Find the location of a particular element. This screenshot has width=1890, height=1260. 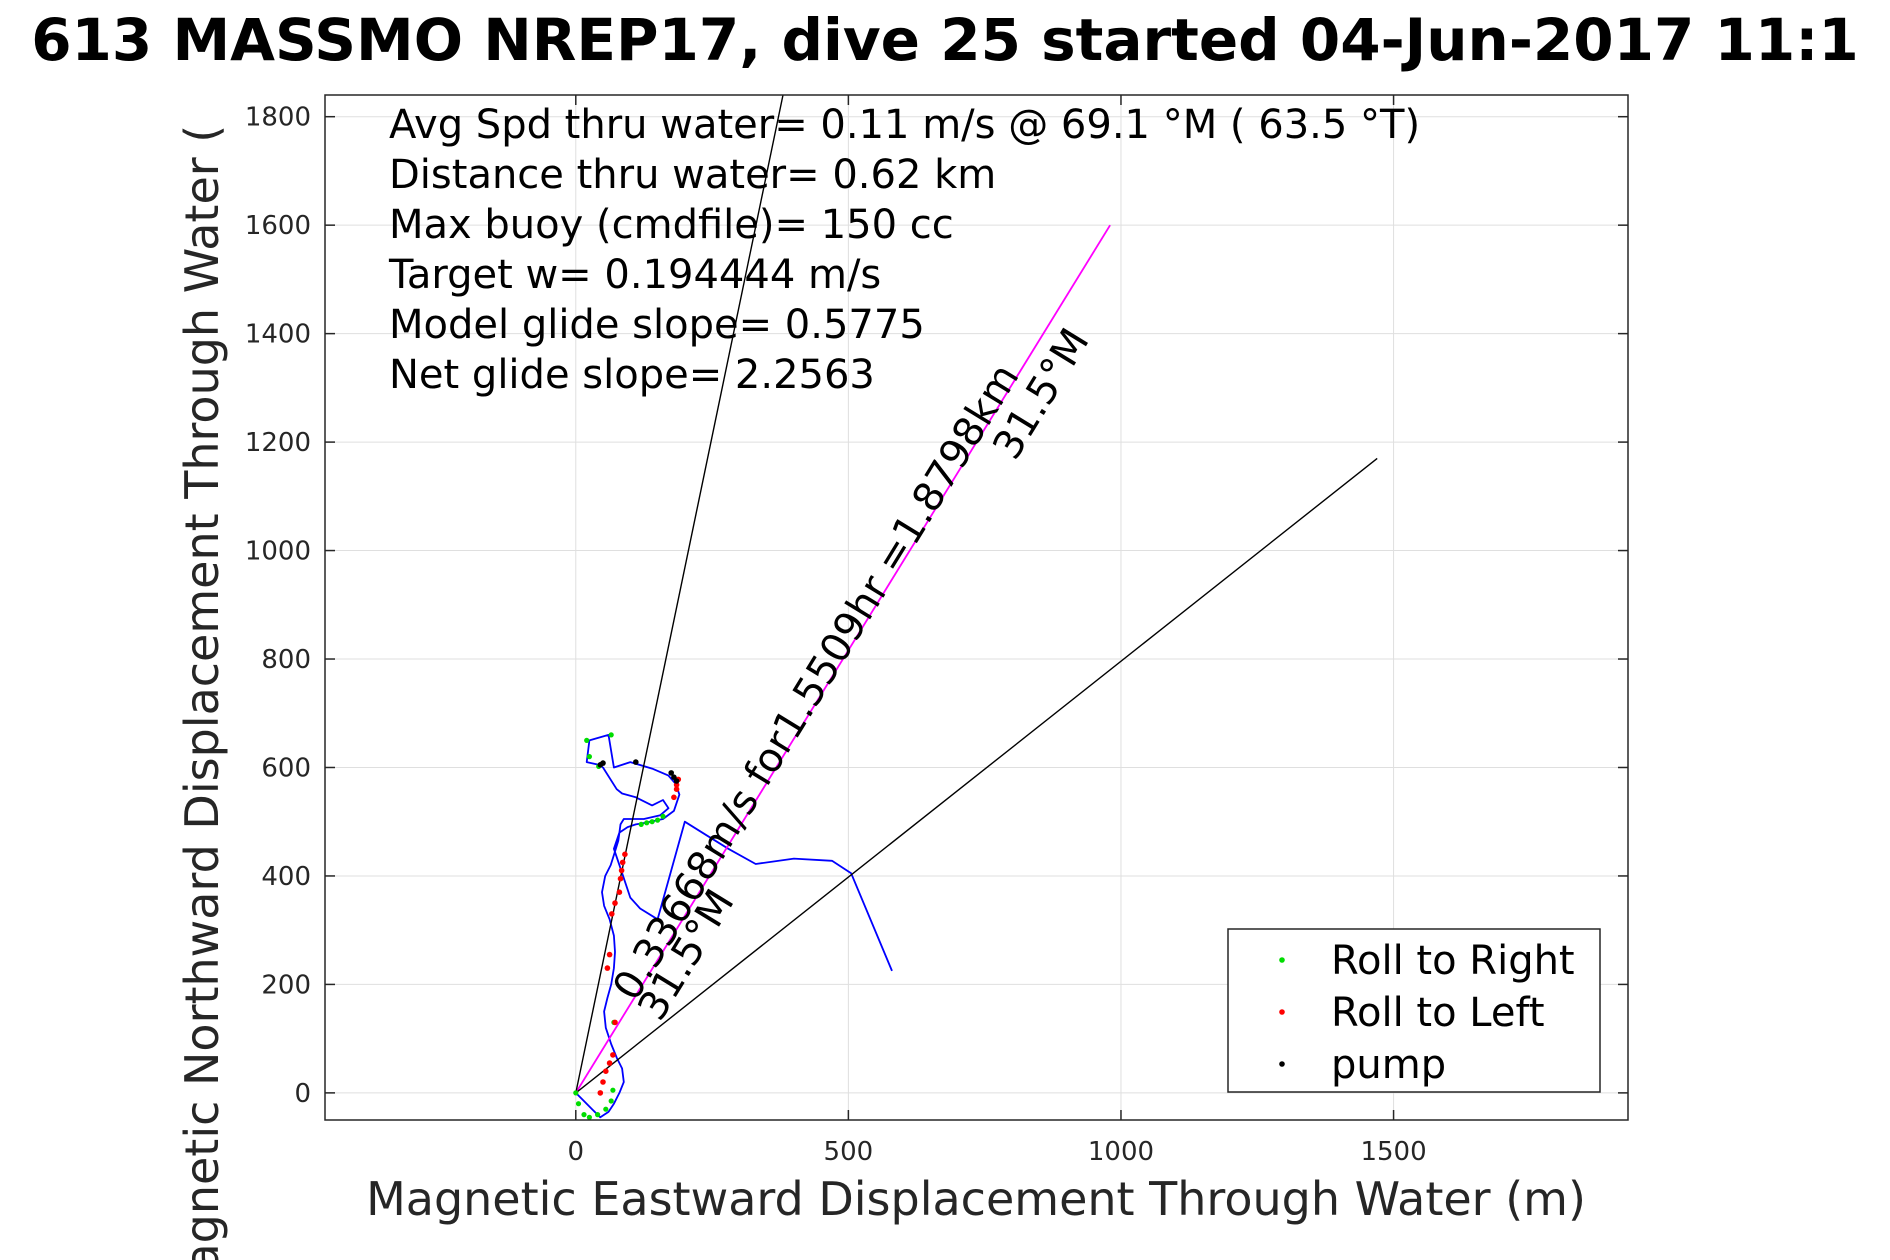

y-tick-label: 1200 is located at coordinates (278, 443).